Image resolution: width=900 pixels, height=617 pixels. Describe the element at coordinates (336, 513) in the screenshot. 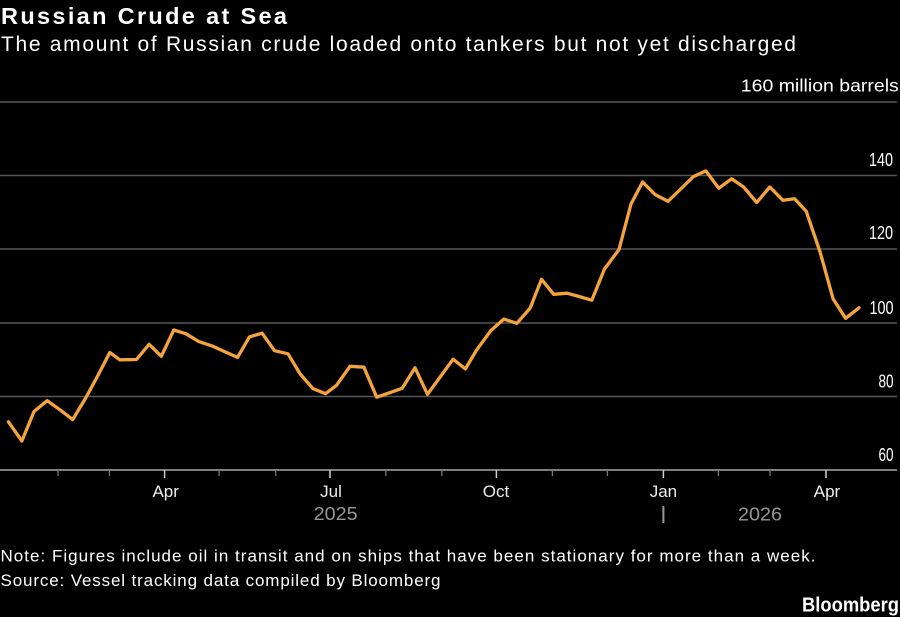

I see `svg-text: 2025` at that location.